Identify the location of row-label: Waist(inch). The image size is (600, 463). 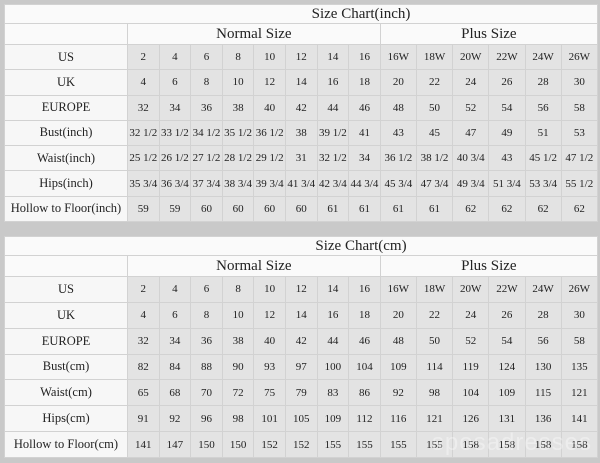
(66, 158).